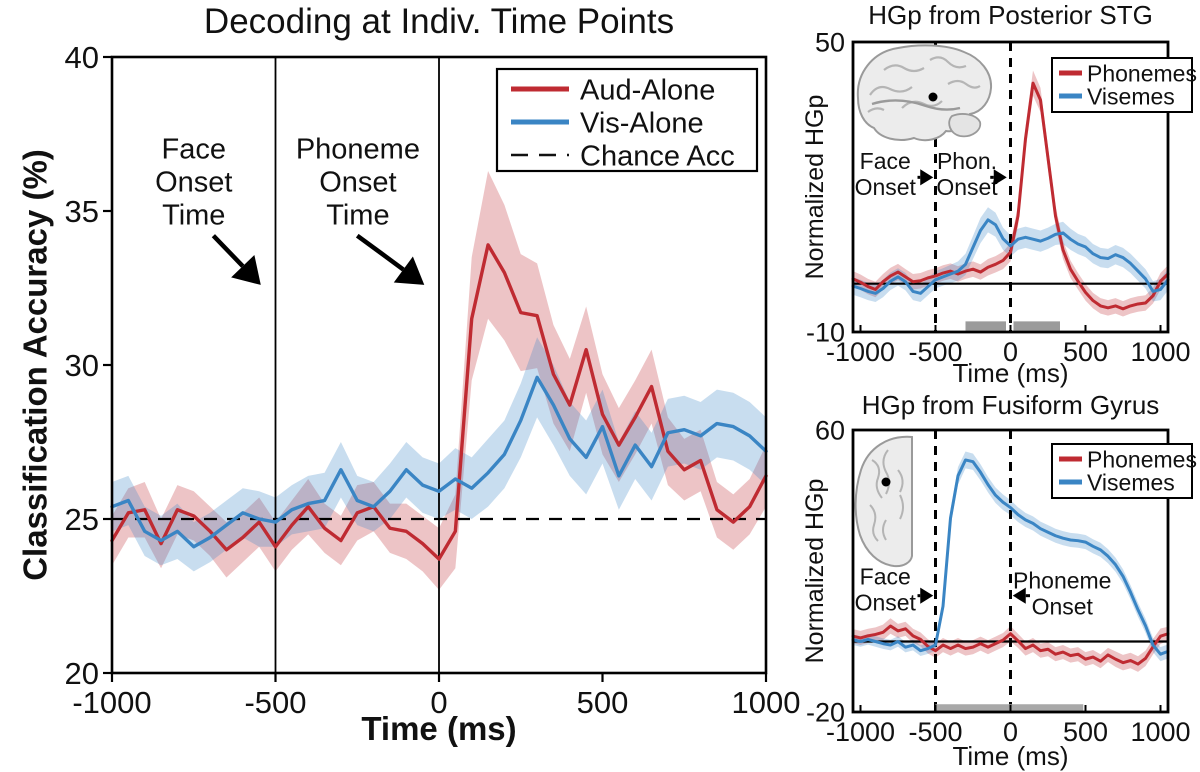  I want to click on annotation-phon-onset: Phon., so click(967, 161).